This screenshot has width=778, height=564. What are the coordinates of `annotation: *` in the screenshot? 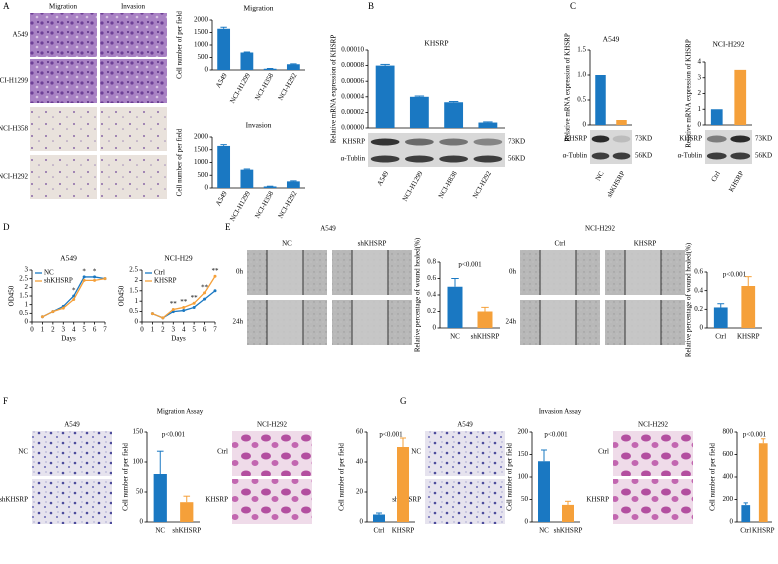 It's located at (74, 291).